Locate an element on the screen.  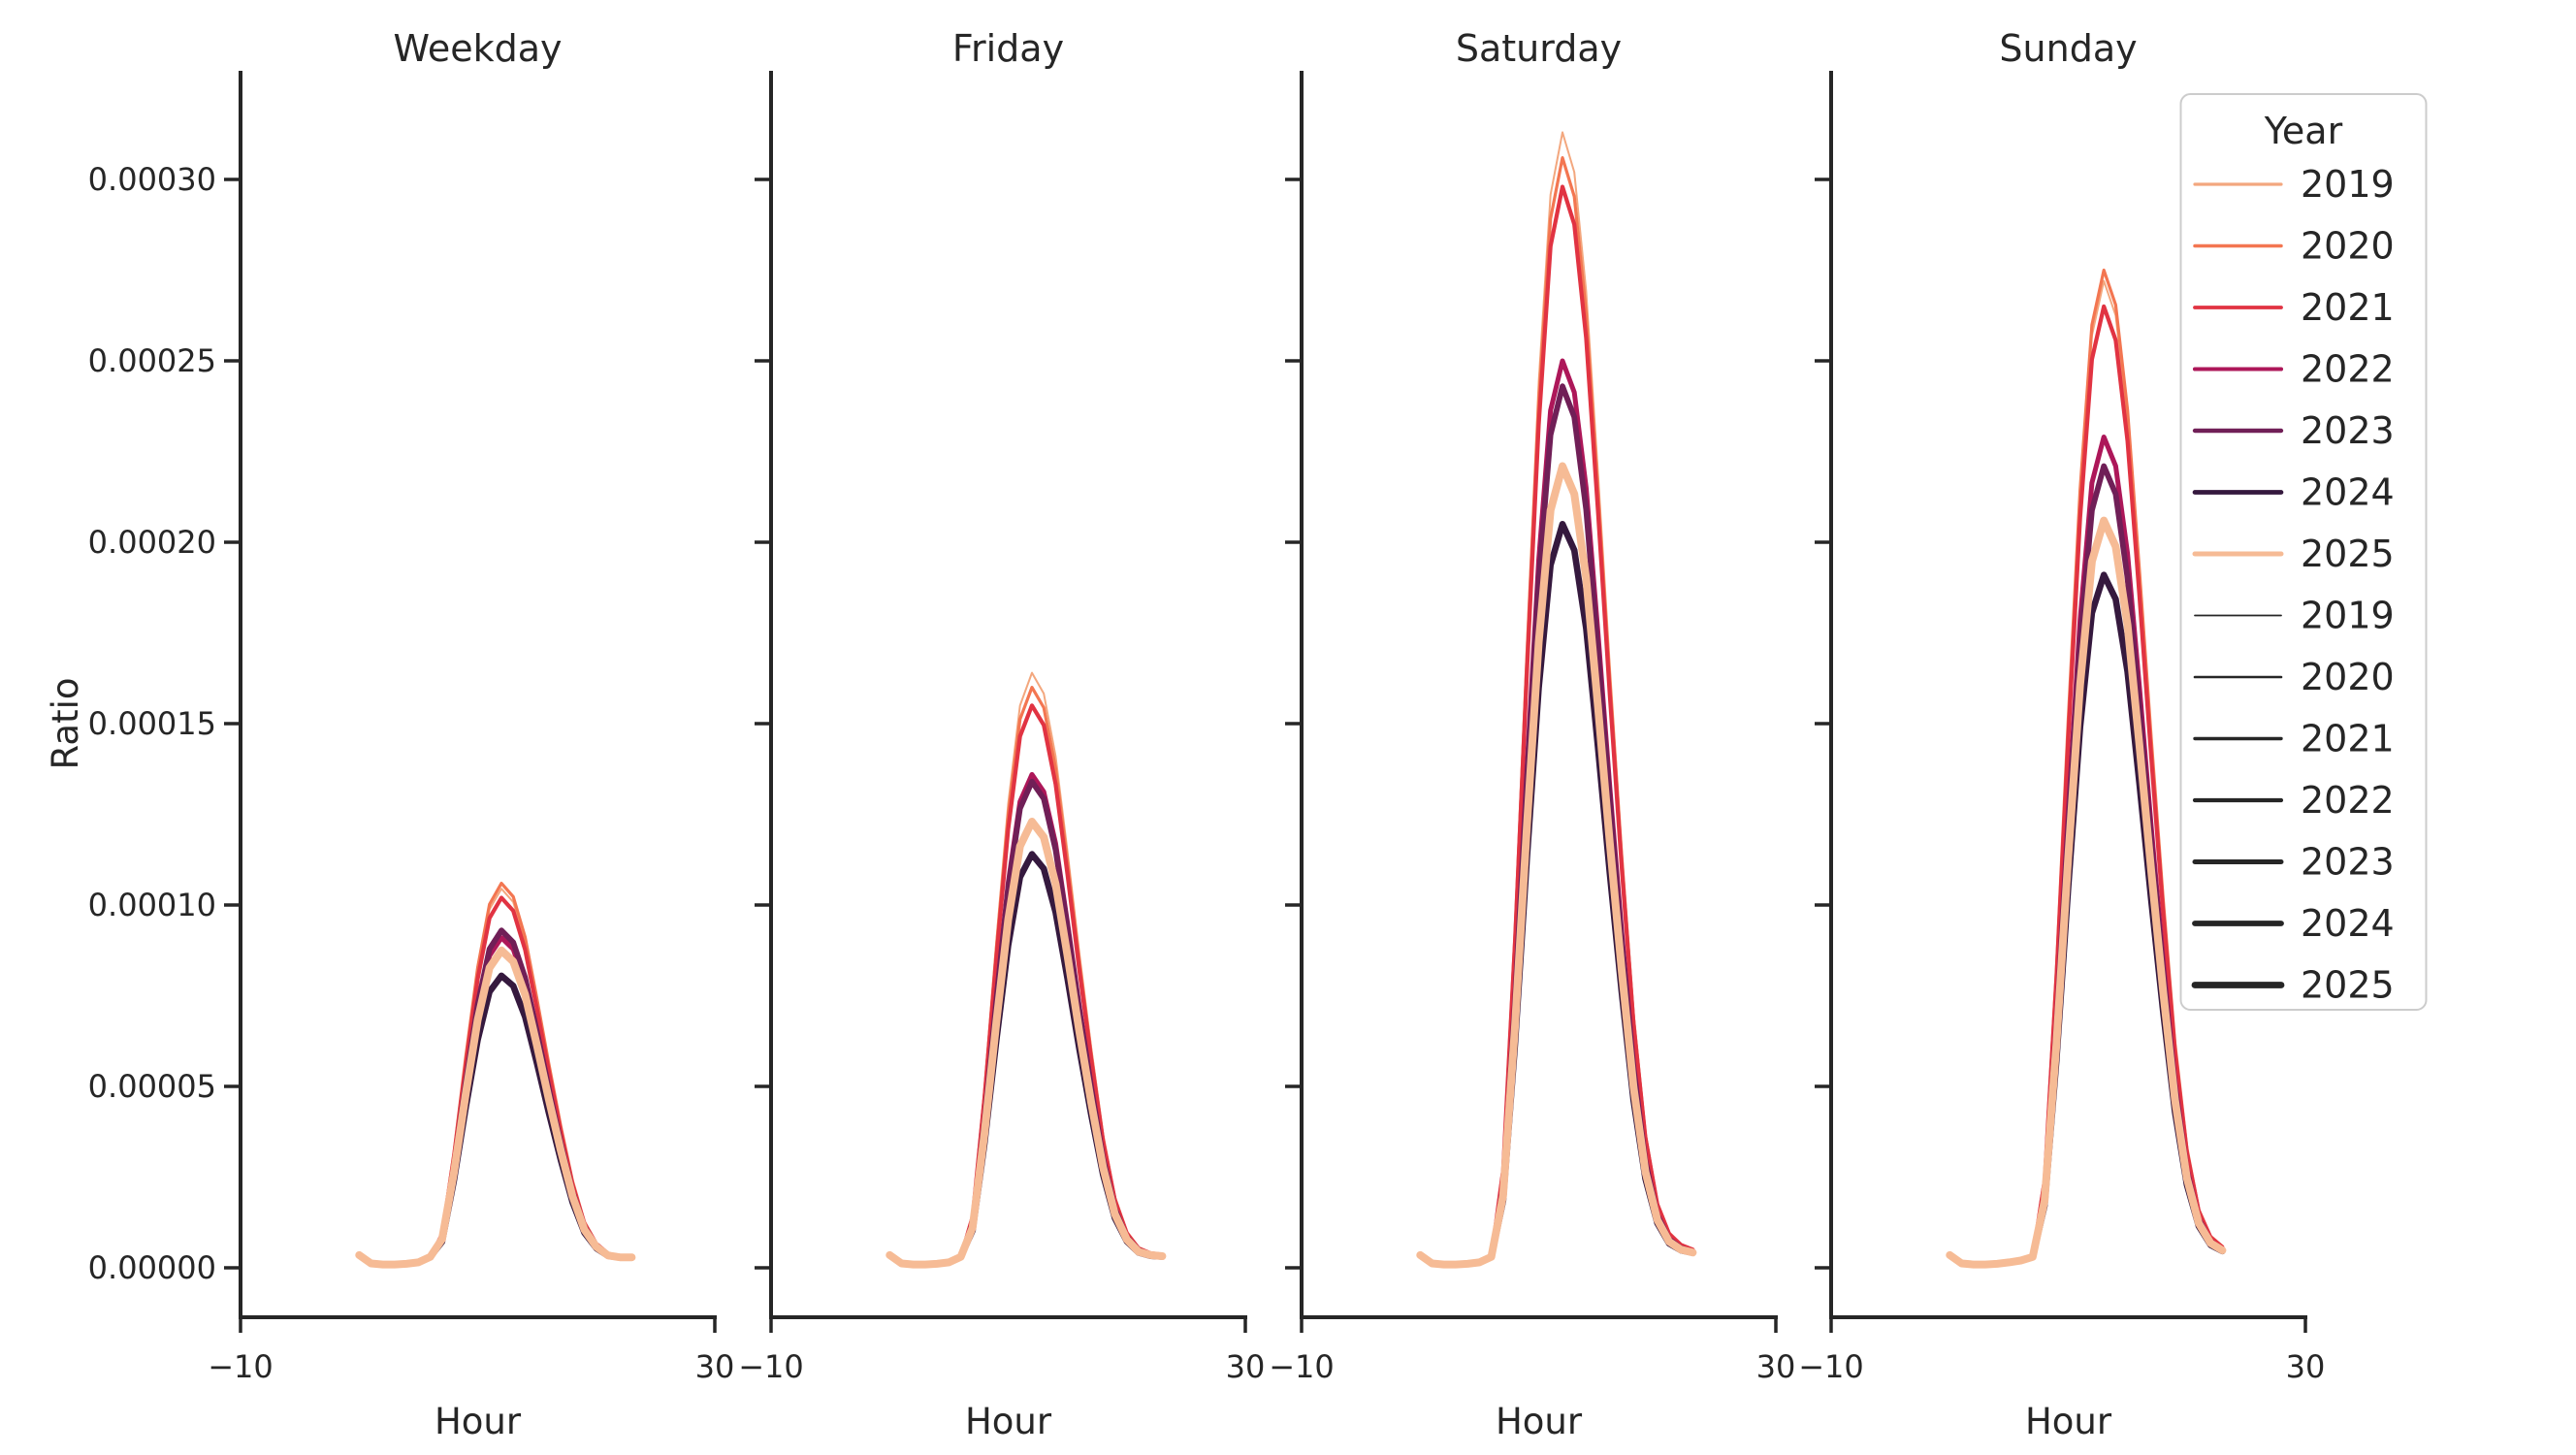
y-axis-tick-label: 0.00000 is located at coordinates (152, 1267).